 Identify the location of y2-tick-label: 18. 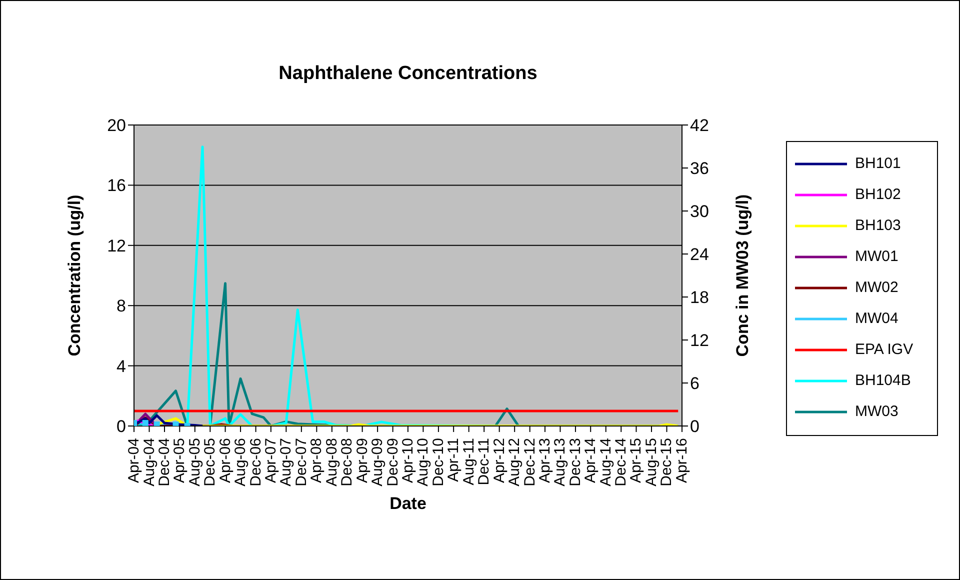
(699, 298).